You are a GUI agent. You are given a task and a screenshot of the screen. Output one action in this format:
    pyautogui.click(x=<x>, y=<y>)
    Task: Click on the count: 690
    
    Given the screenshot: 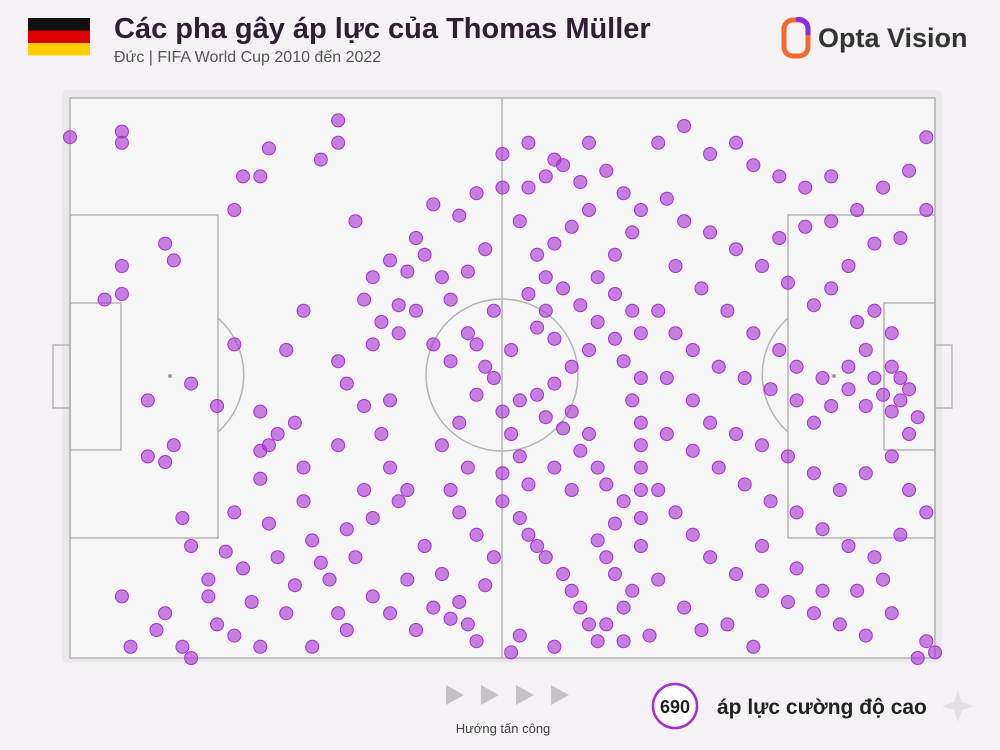 What is the action you would take?
    pyautogui.click(x=675, y=707)
    